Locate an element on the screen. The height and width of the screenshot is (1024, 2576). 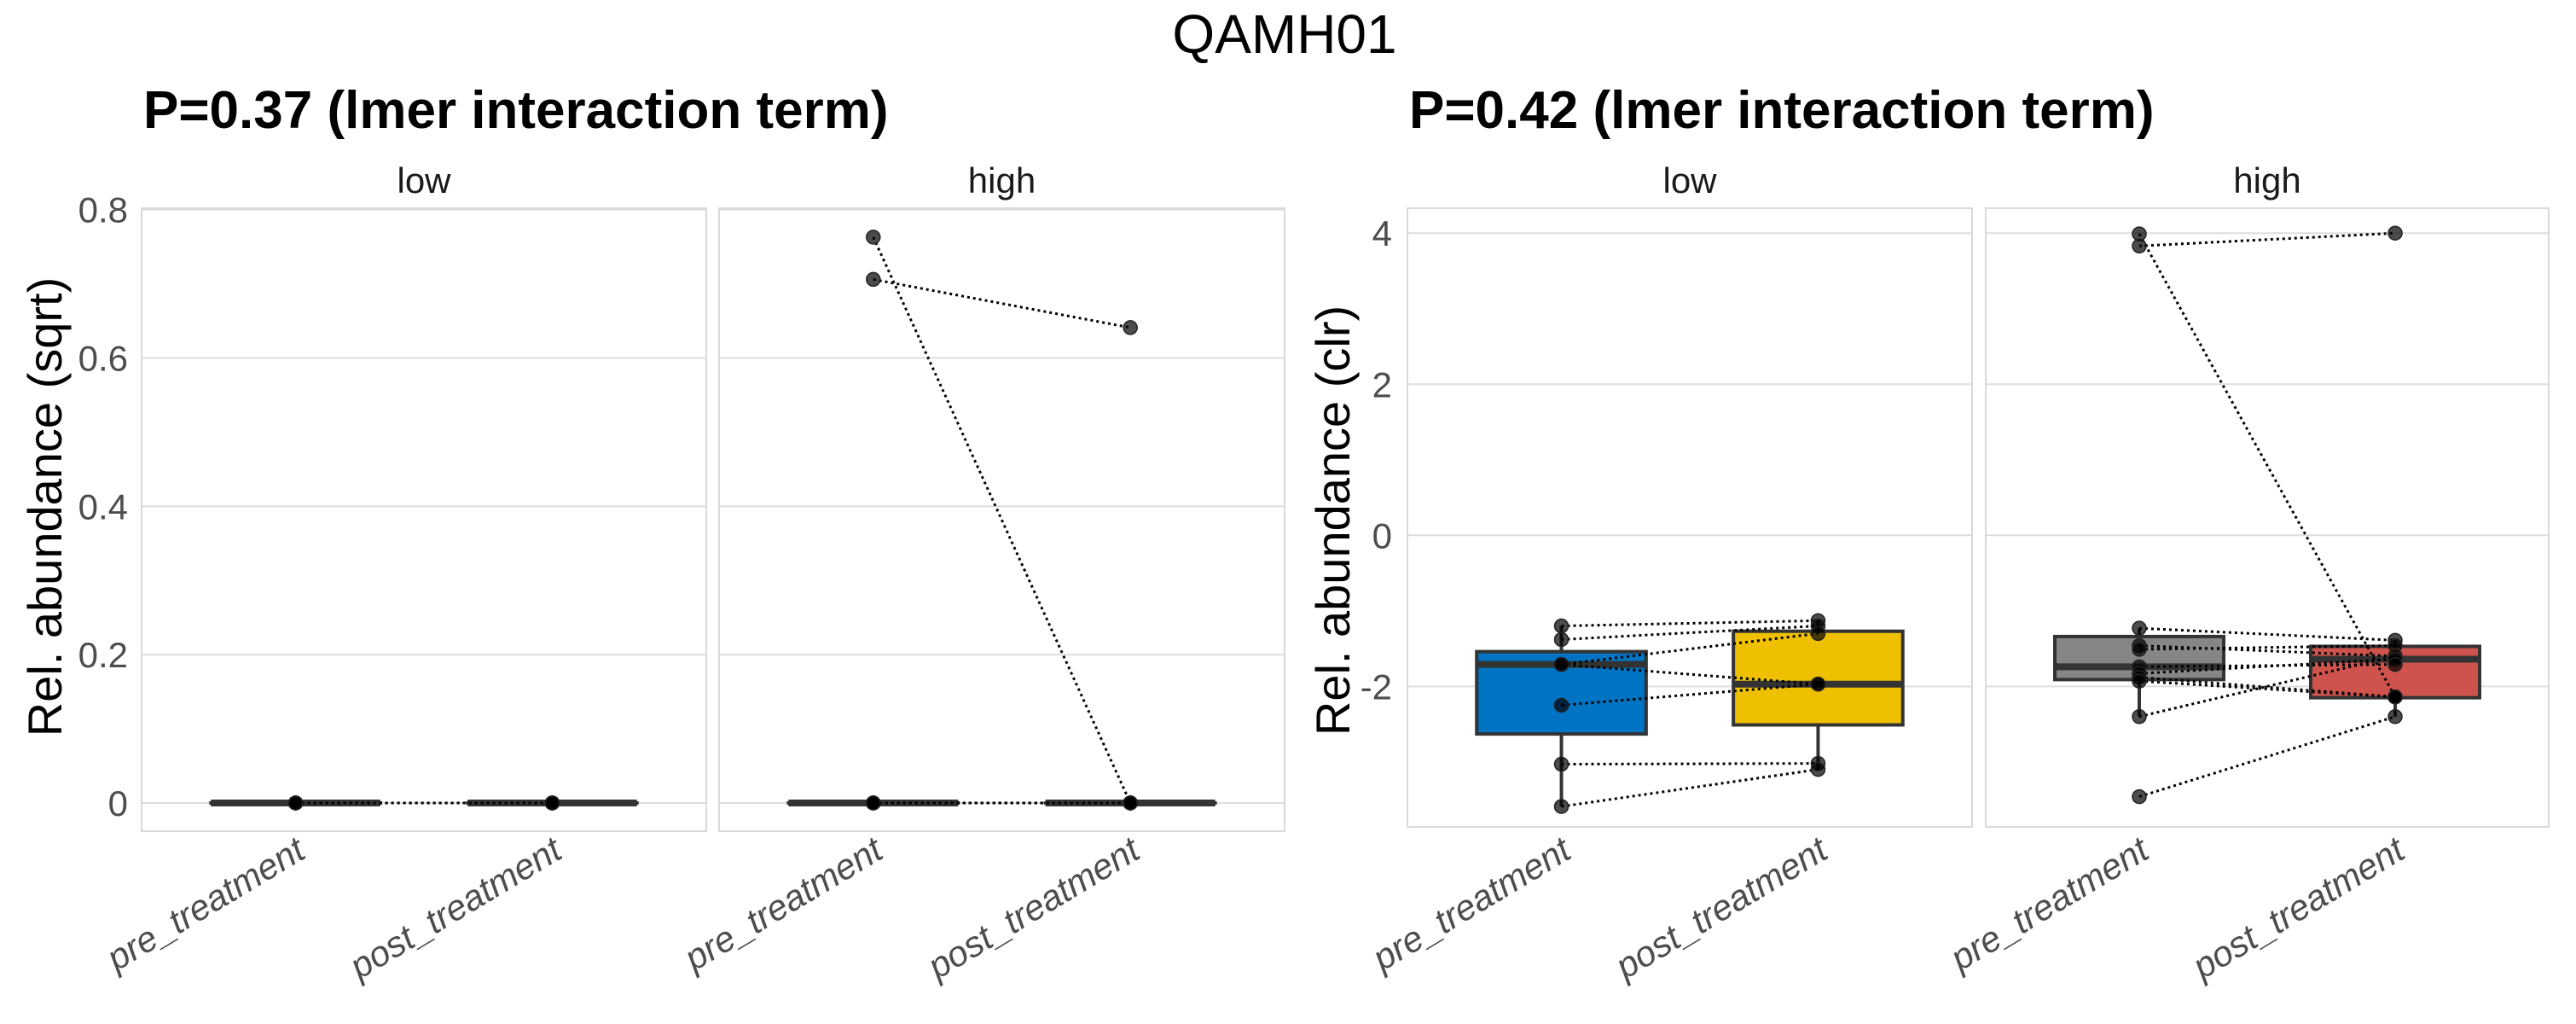
panel-sqrt-high: high is located at coordinates (1001, 496).